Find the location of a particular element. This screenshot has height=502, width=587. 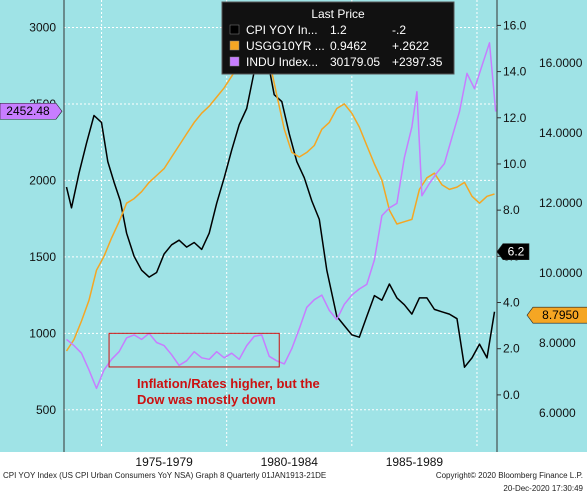

legend-change: +.2622 is located at coordinates (410, 46).